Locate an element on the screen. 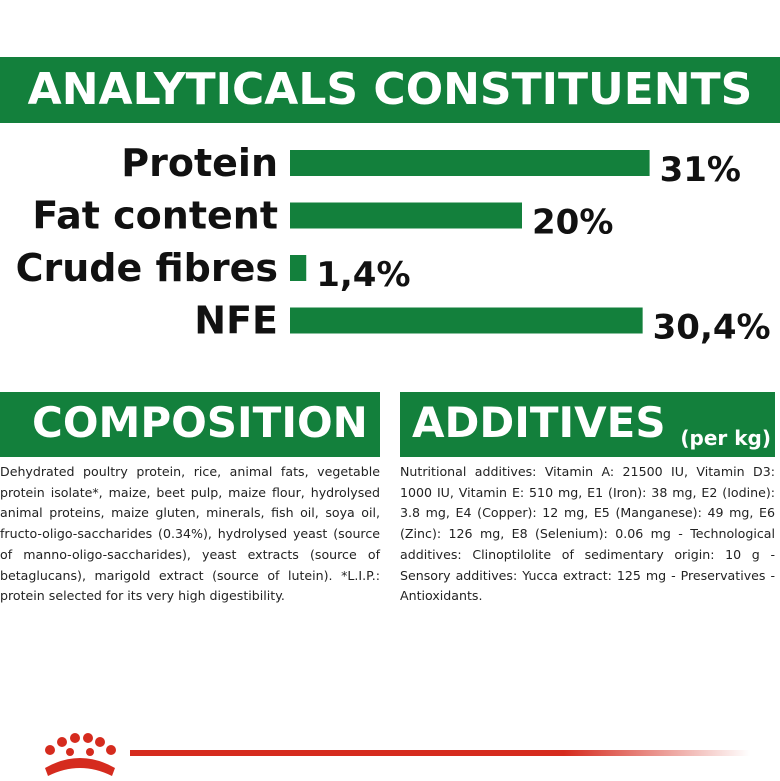 The width and height of the screenshot is (780, 781). value-label: 30,4% is located at coordinates (712, 328).